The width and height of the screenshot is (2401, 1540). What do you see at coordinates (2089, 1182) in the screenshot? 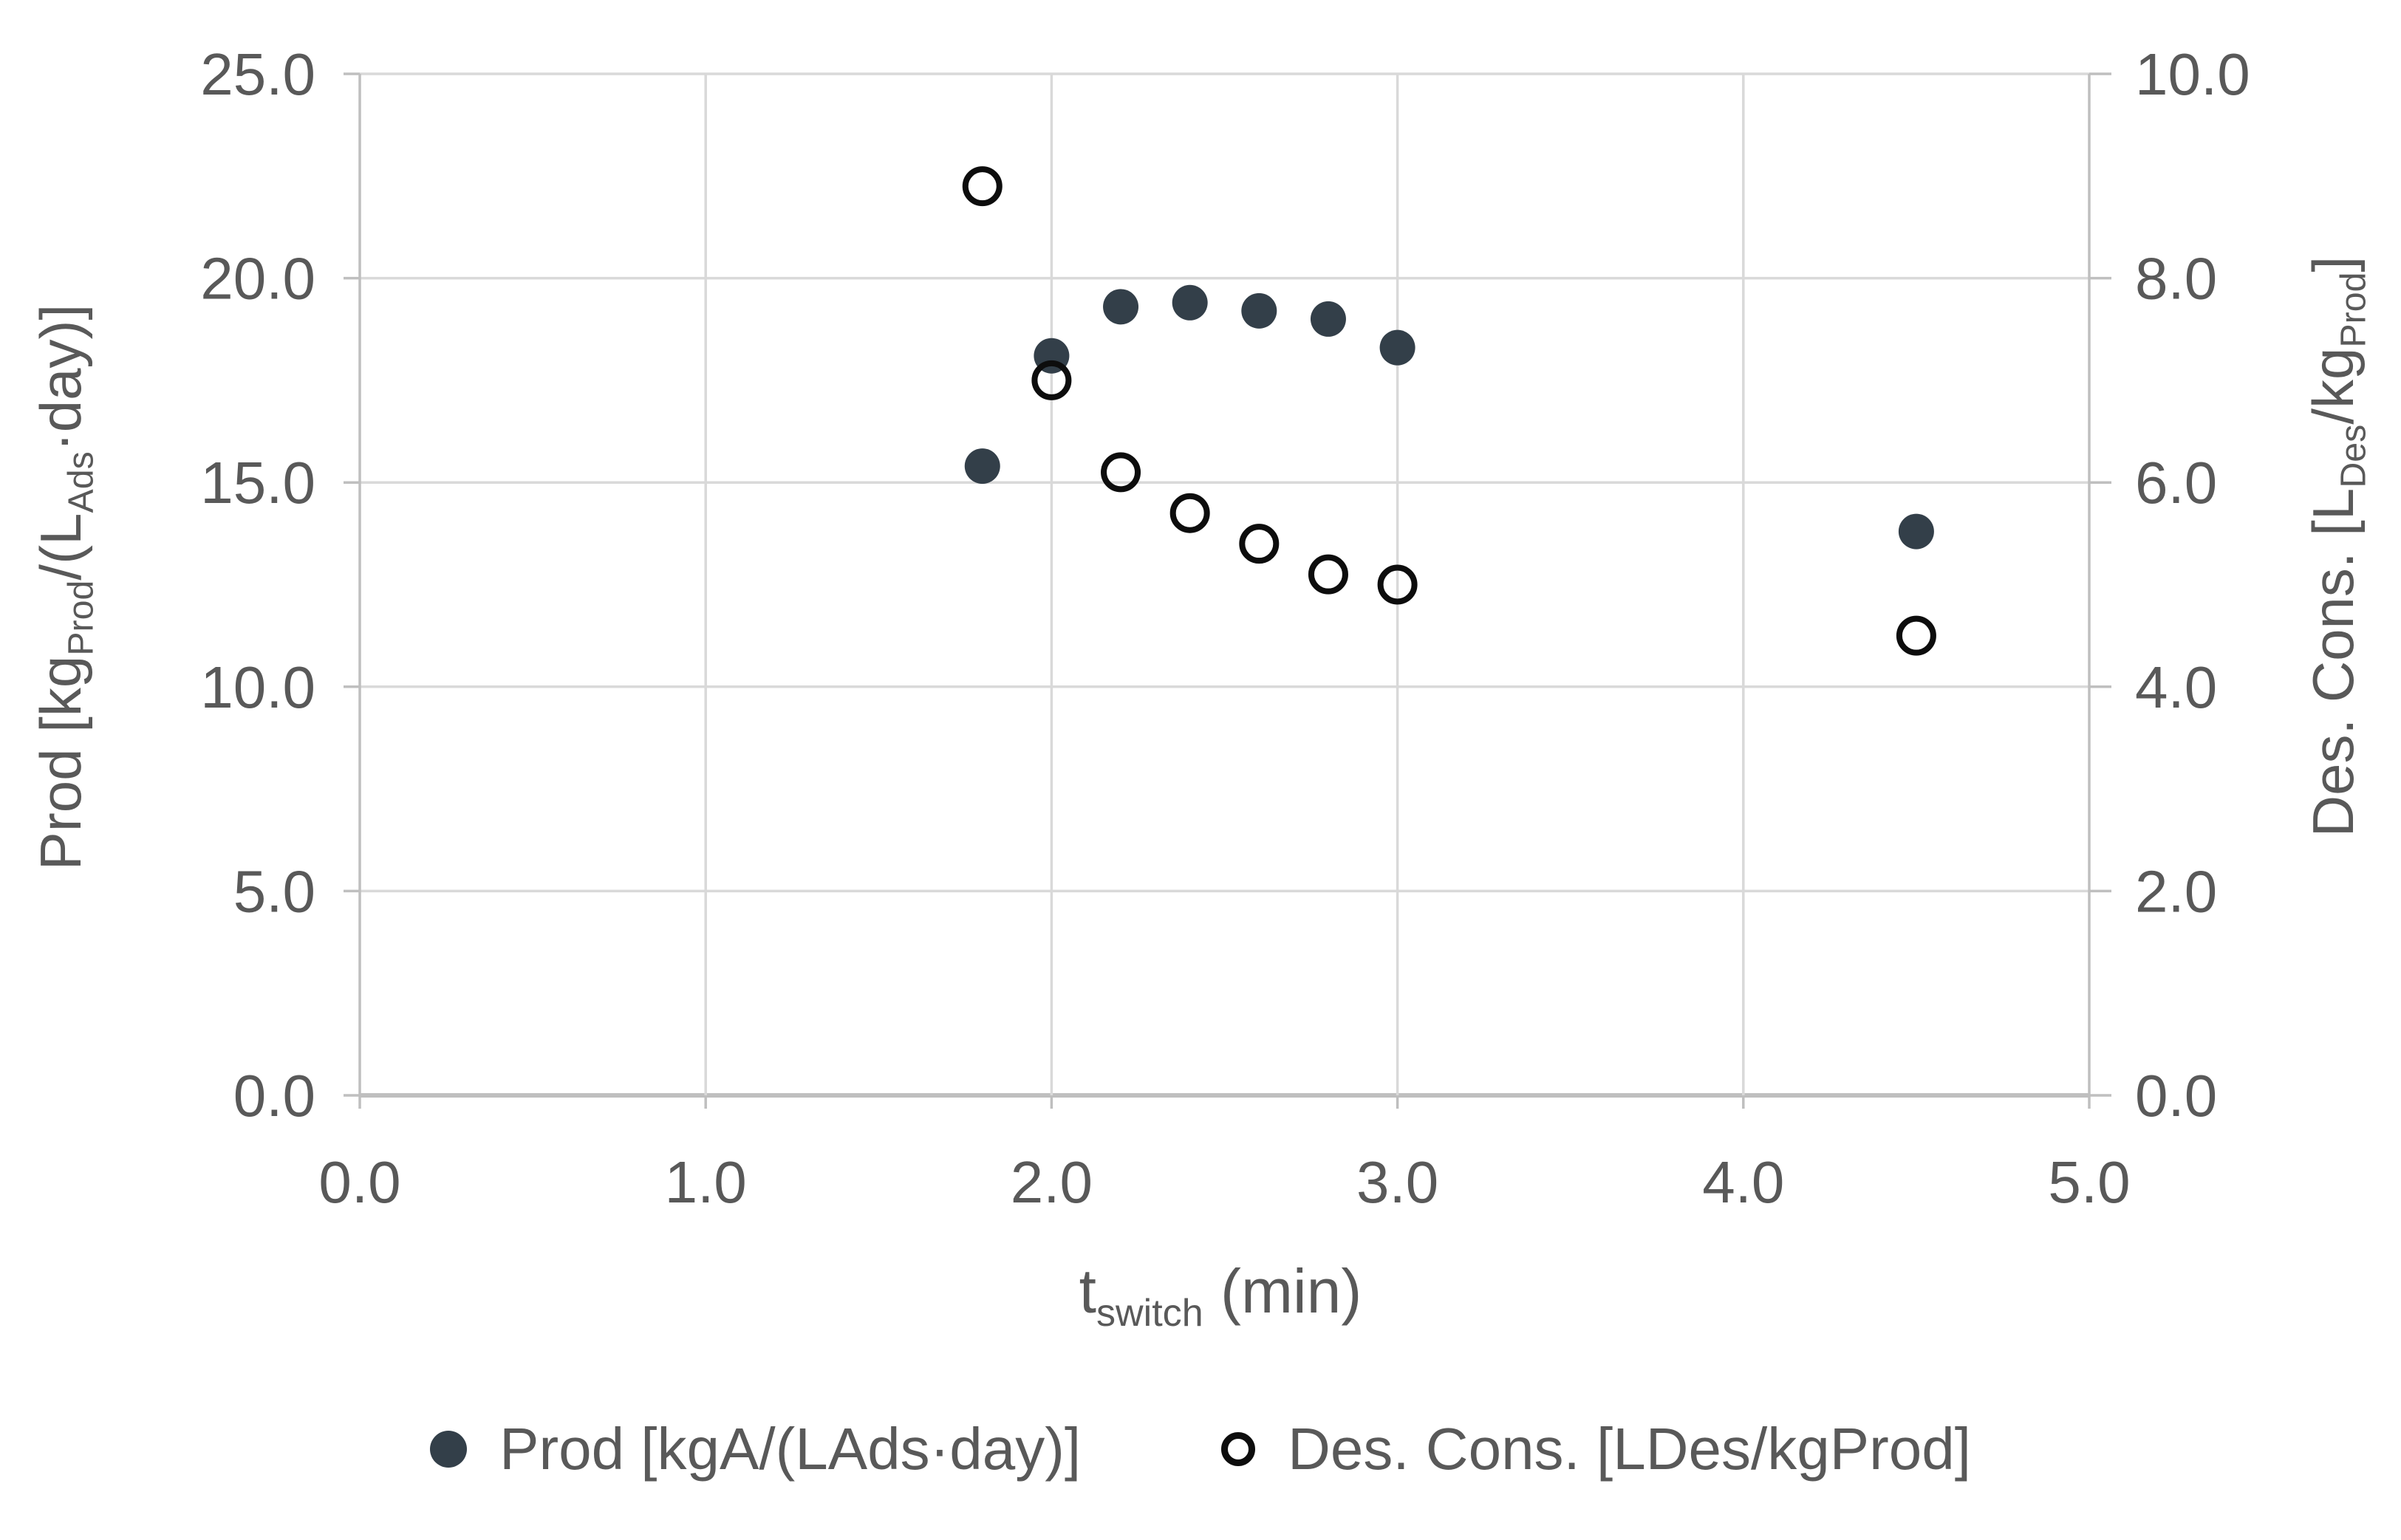
I see `x-tick-label: 5.0` at bounding box center [2089, 1182].